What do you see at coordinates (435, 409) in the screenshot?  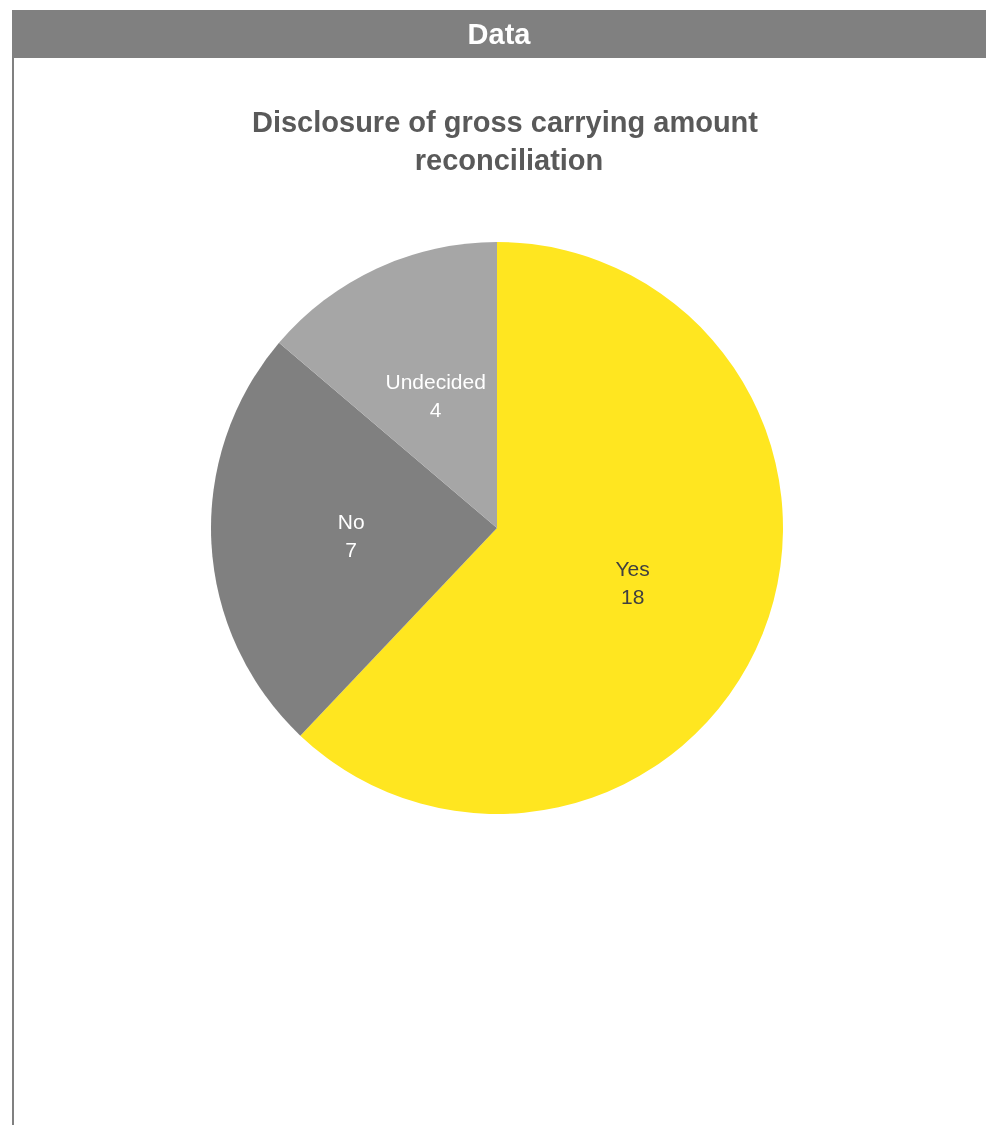 I see `data-label: 4` at bounding box center [435, 409].